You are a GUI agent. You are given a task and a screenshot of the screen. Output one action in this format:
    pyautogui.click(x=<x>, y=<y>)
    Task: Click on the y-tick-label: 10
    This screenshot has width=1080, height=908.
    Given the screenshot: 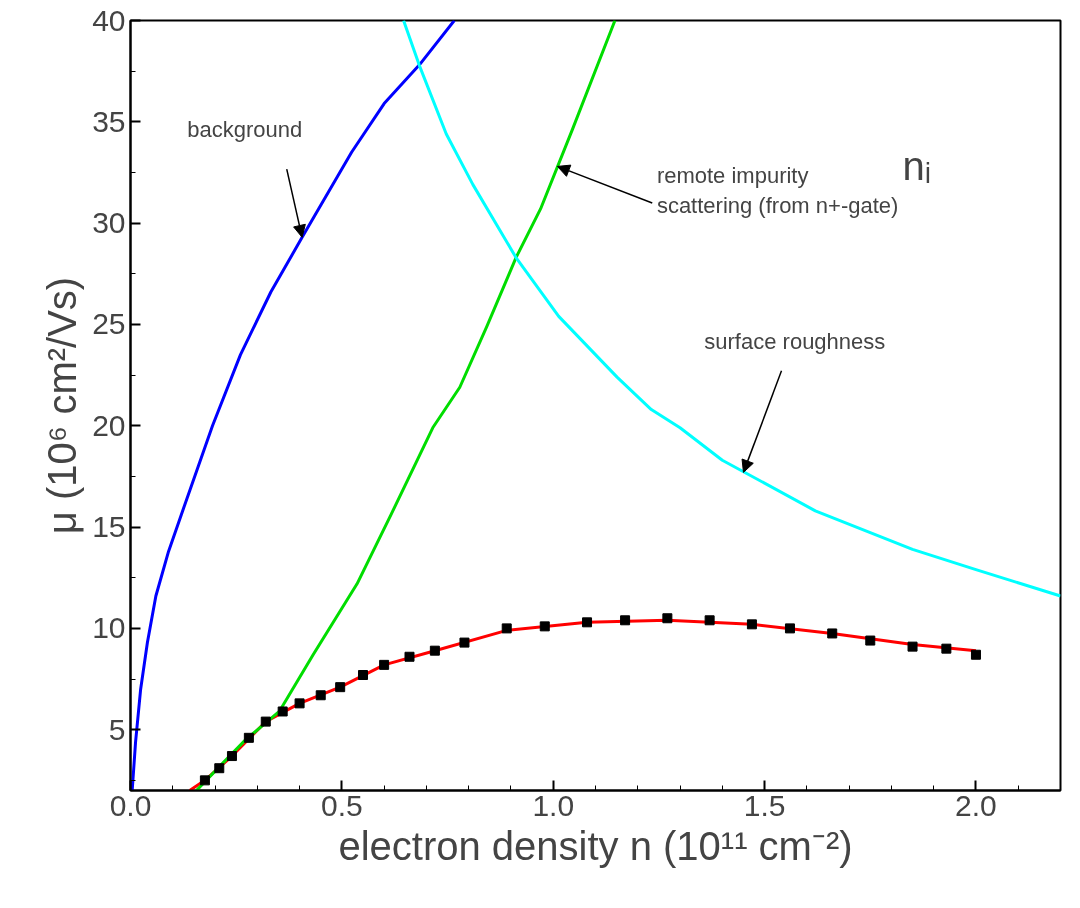 What is the action you would take?
    pyautogui.click(x=109, y=628)
    